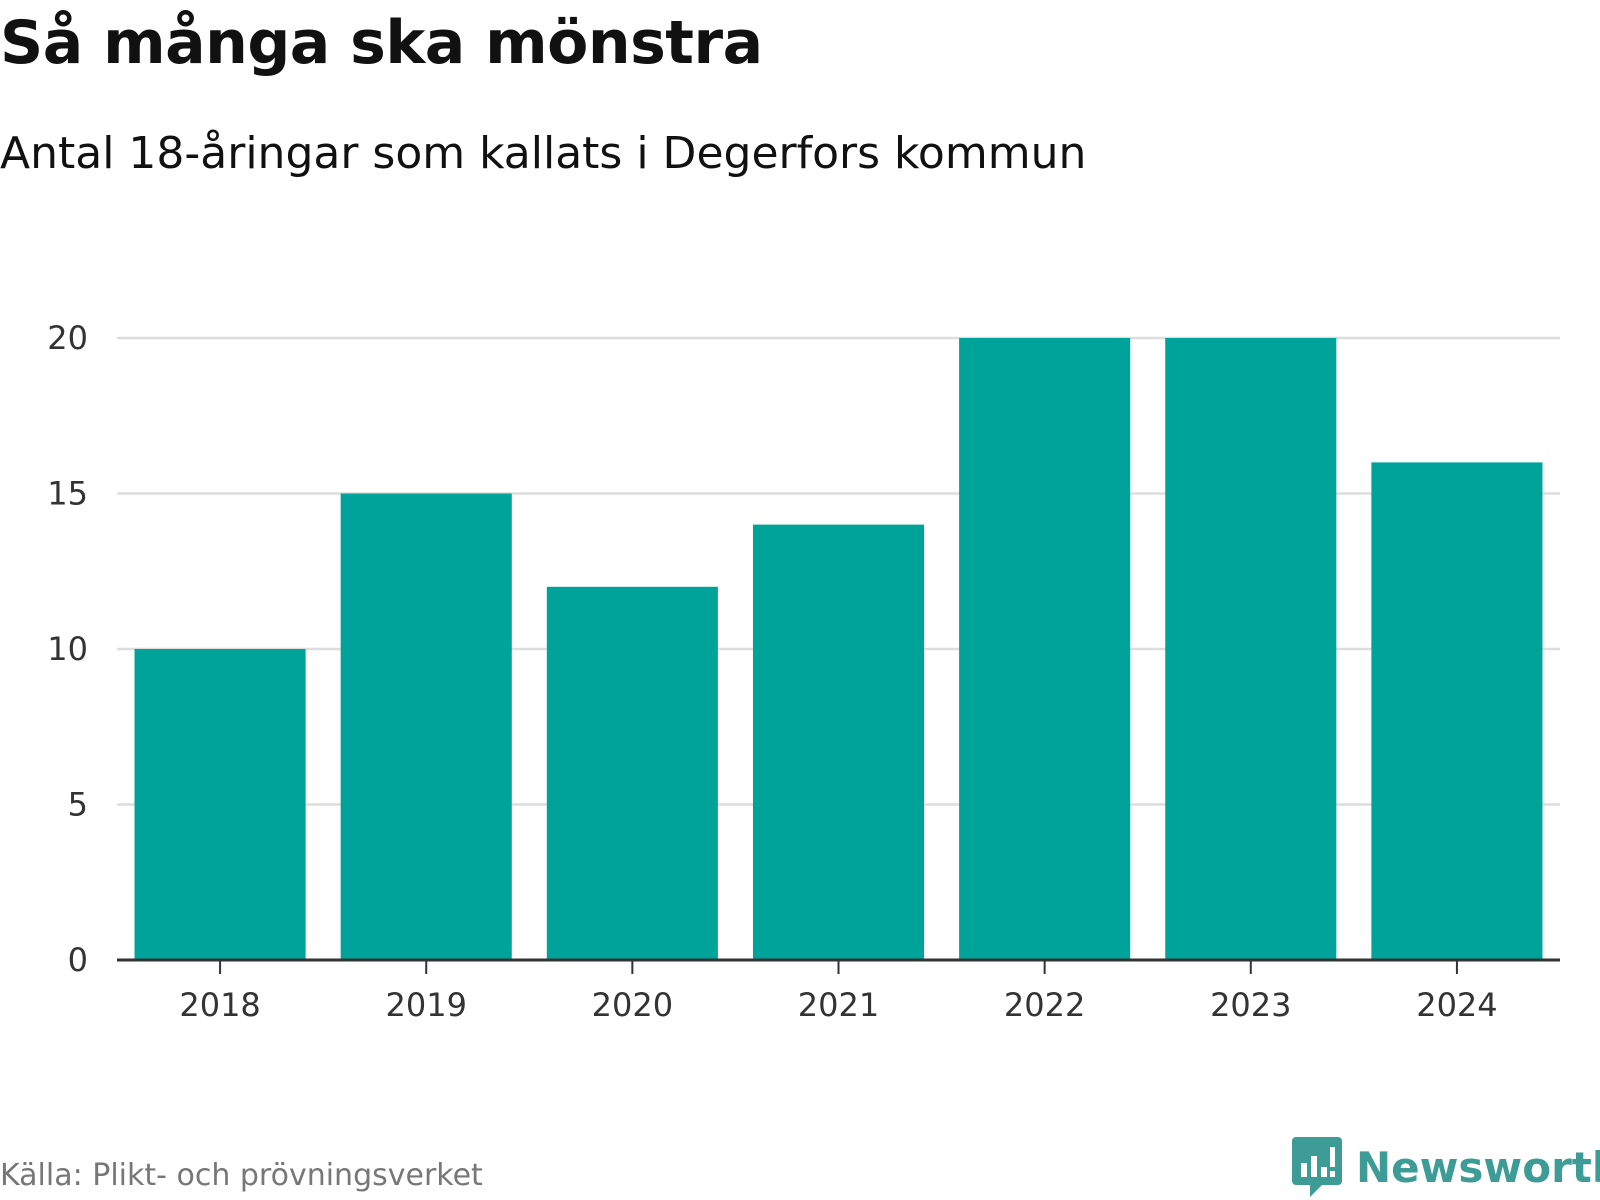 The height and width of the screenshot is (1200, 1600). Describe the element at coordinates (632, 1005) in the screenshot. I see `x-tick-label-2020: 2020` at that location.